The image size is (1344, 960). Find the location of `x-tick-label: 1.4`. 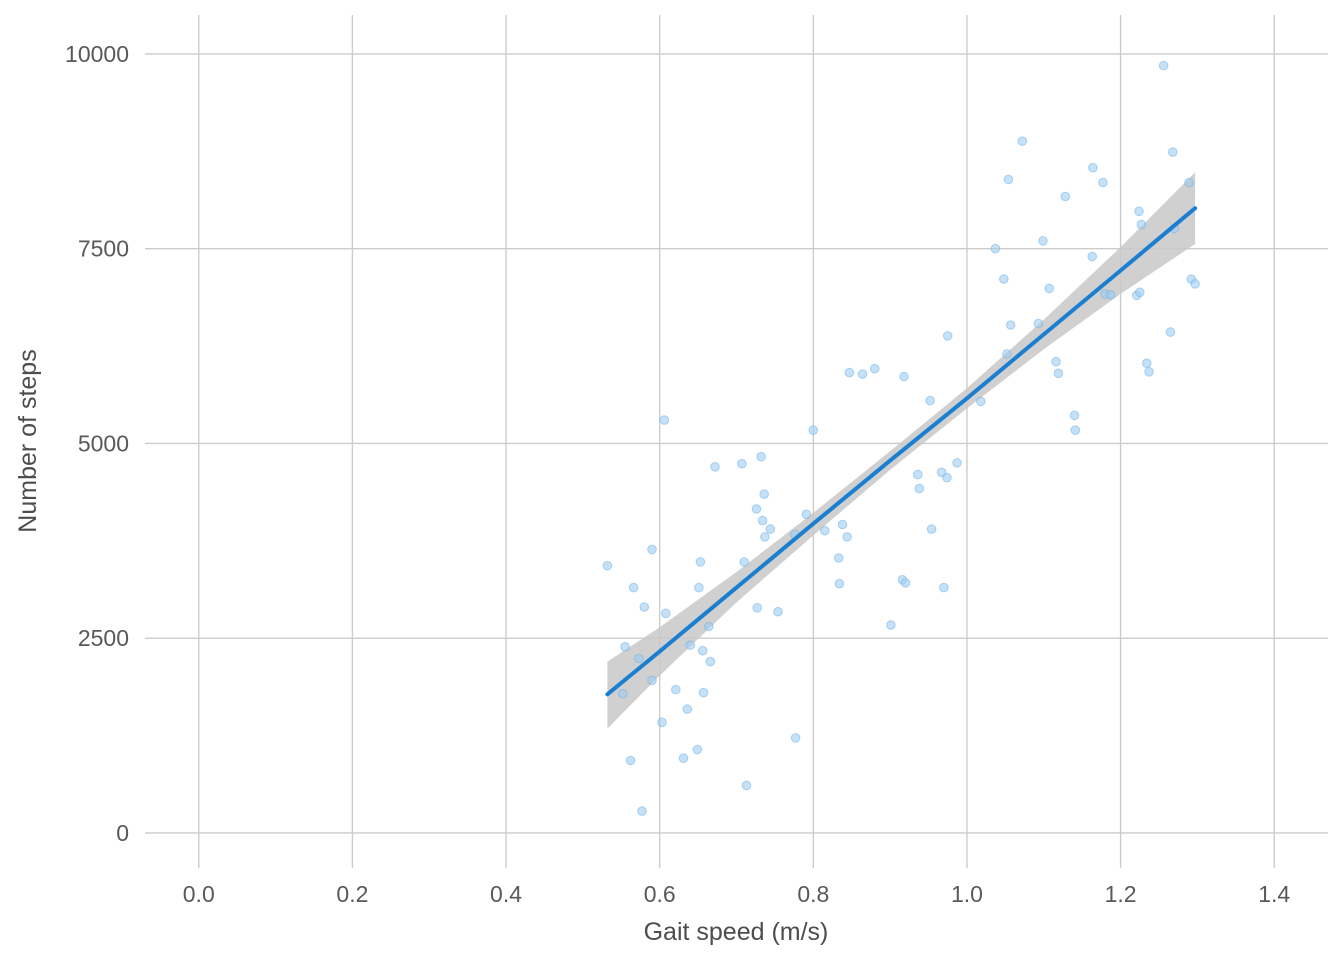

x-tick-label: 1.4 is located at coordinates (1274, 894).